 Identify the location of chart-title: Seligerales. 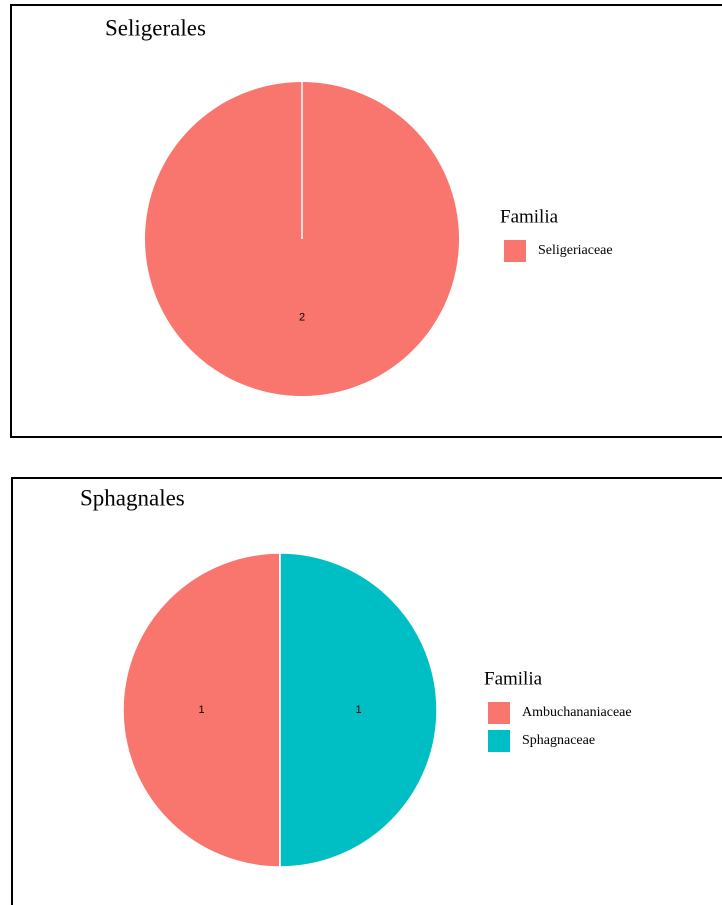
(155, 27).